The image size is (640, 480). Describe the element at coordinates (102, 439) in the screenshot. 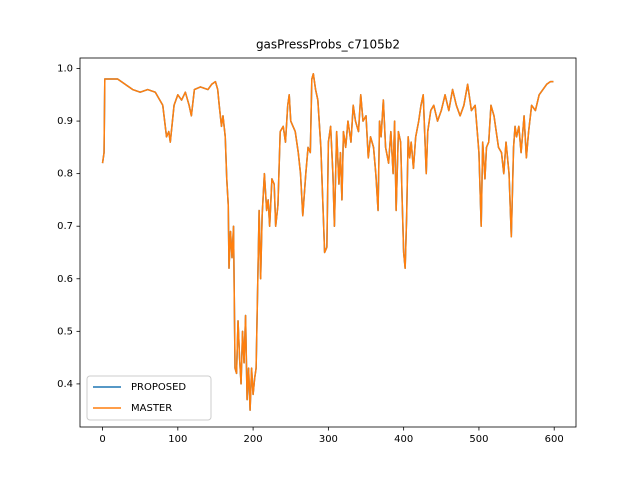

I see `x-tick-label: 0` at that location.